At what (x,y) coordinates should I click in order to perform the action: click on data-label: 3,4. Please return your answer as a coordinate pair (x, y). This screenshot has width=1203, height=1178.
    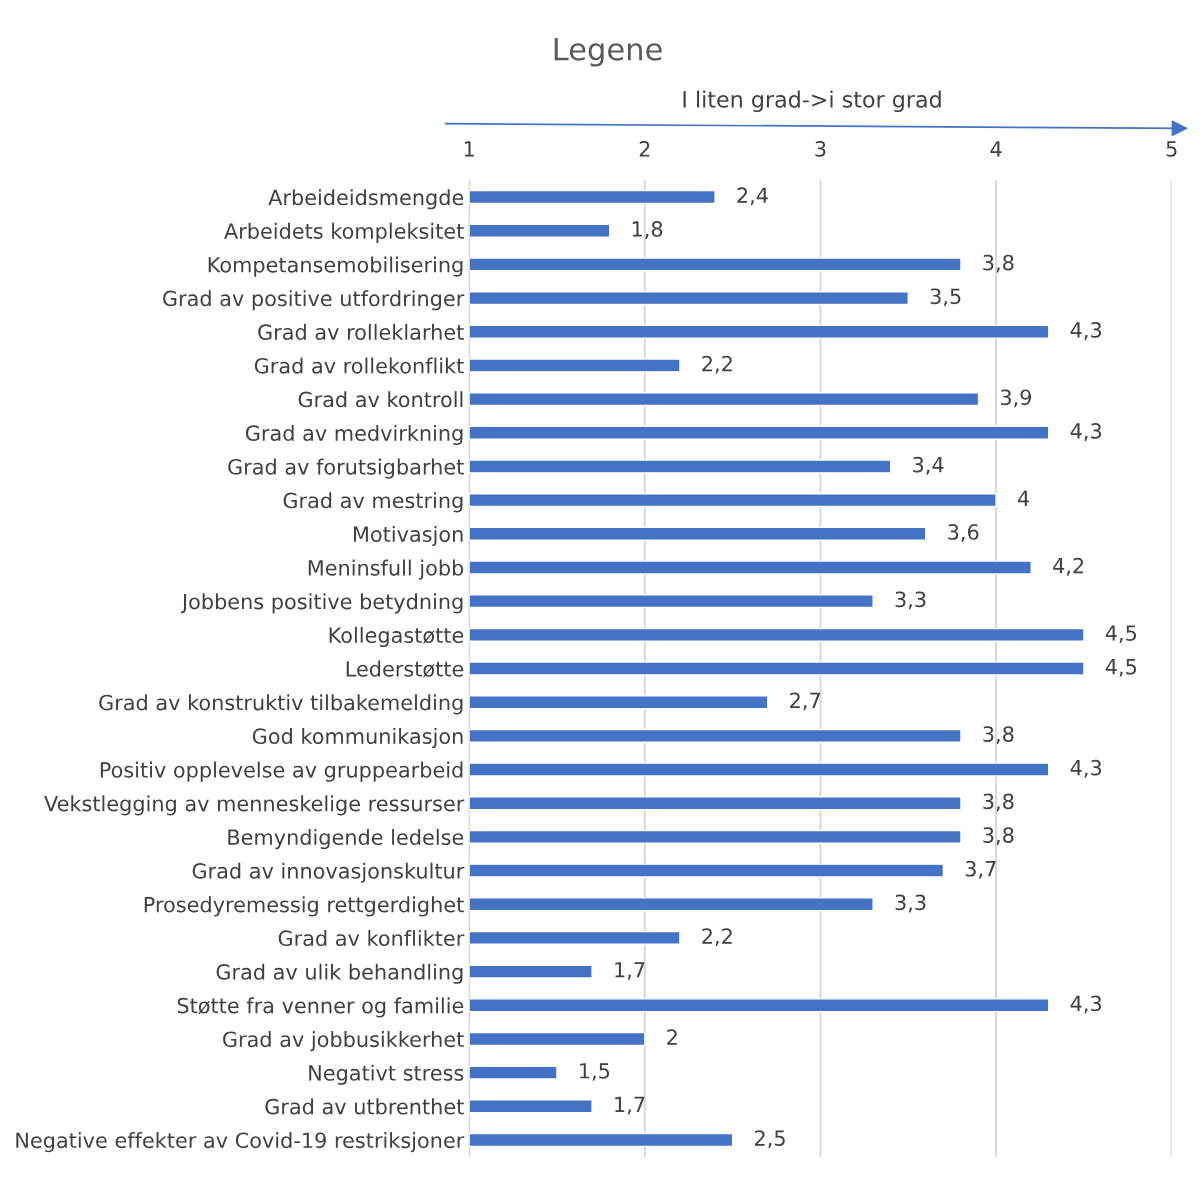
    Looking at the image, I should click on (928, 465).